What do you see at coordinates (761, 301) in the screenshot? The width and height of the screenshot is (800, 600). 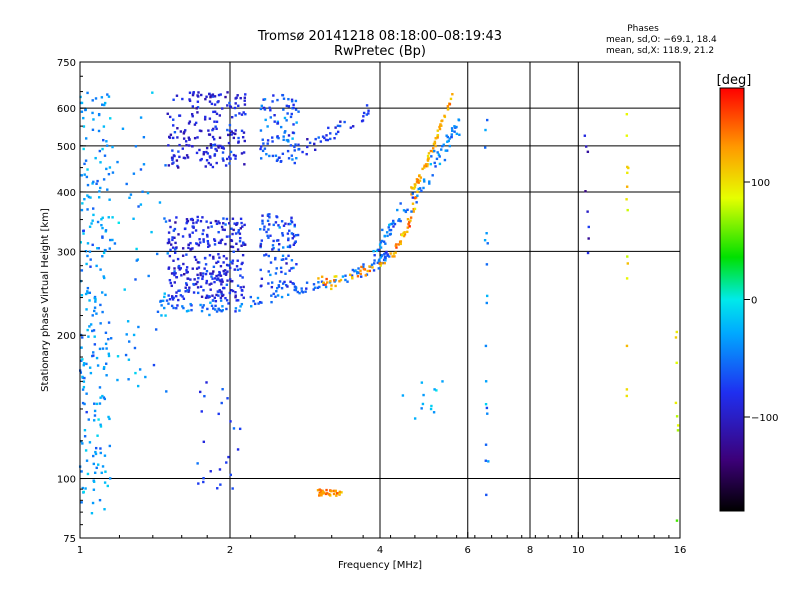 I see `colorbar-ticks: 100 0 −100` at bounding box center [761, 301].